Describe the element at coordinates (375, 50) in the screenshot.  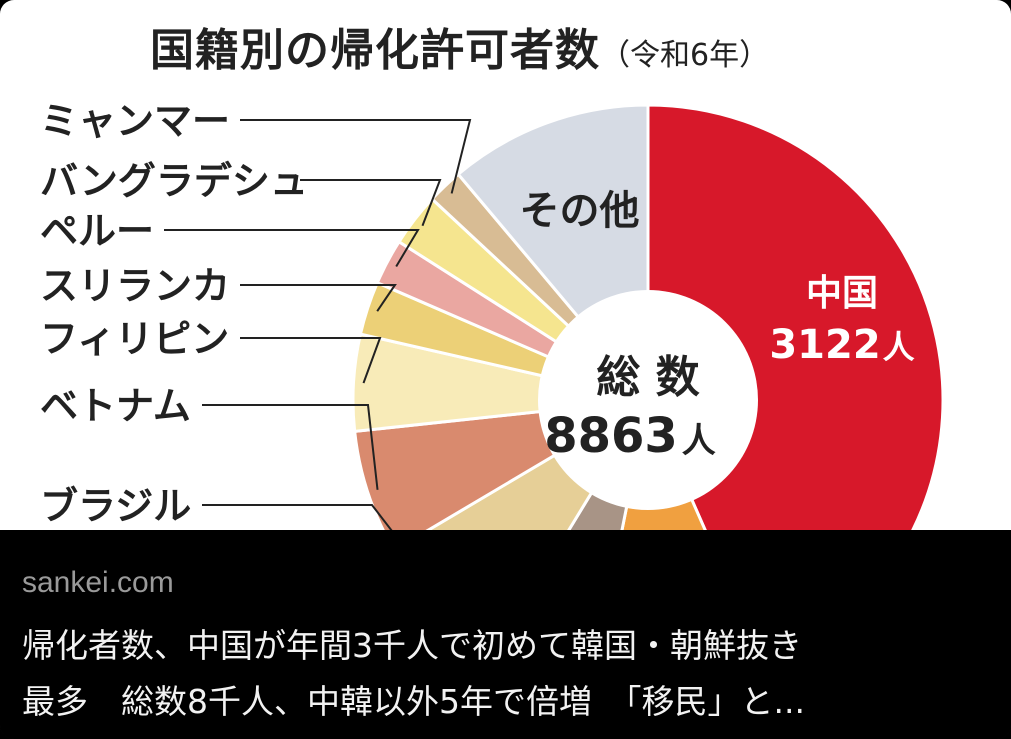
I see `chart-title-text: 国籍別の帰化許可者数` at that location.